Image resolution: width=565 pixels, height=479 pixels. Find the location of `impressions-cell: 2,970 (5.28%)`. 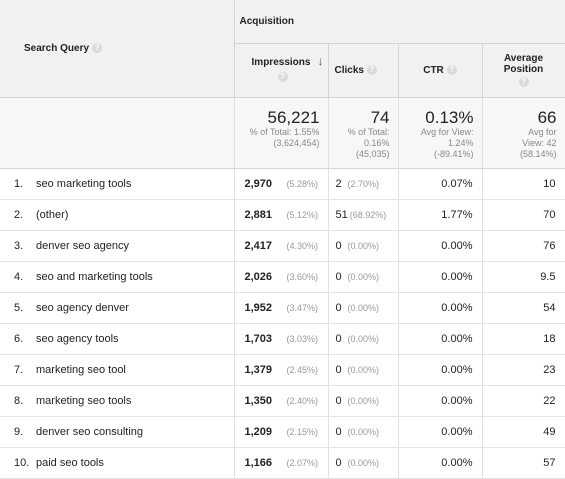

impressions-cell: 2,970 (5.28%) is located at coordinates (280, 184).